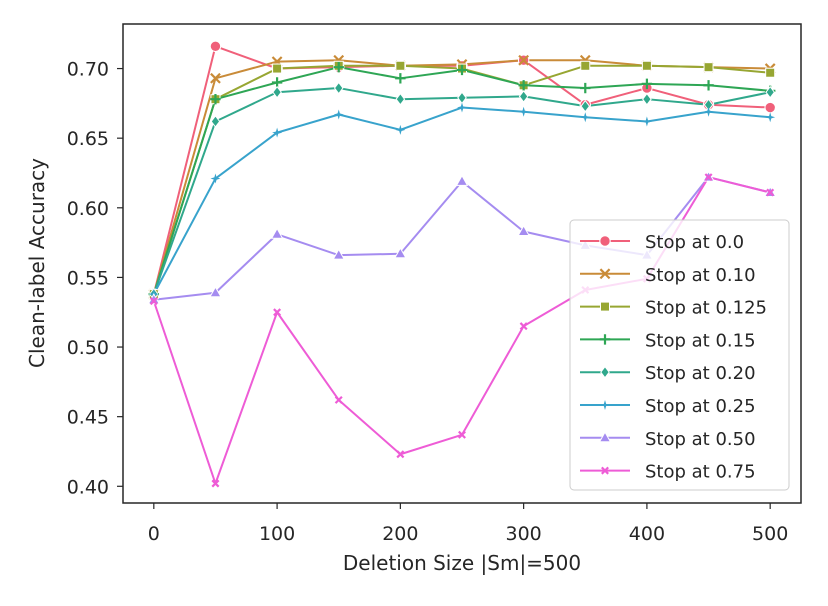  What do you see at coordinates (462, 563) in the screenshot?
I see `x-axis-label: Deletion Size |Sm|=500` at bounding box center [462, 563].